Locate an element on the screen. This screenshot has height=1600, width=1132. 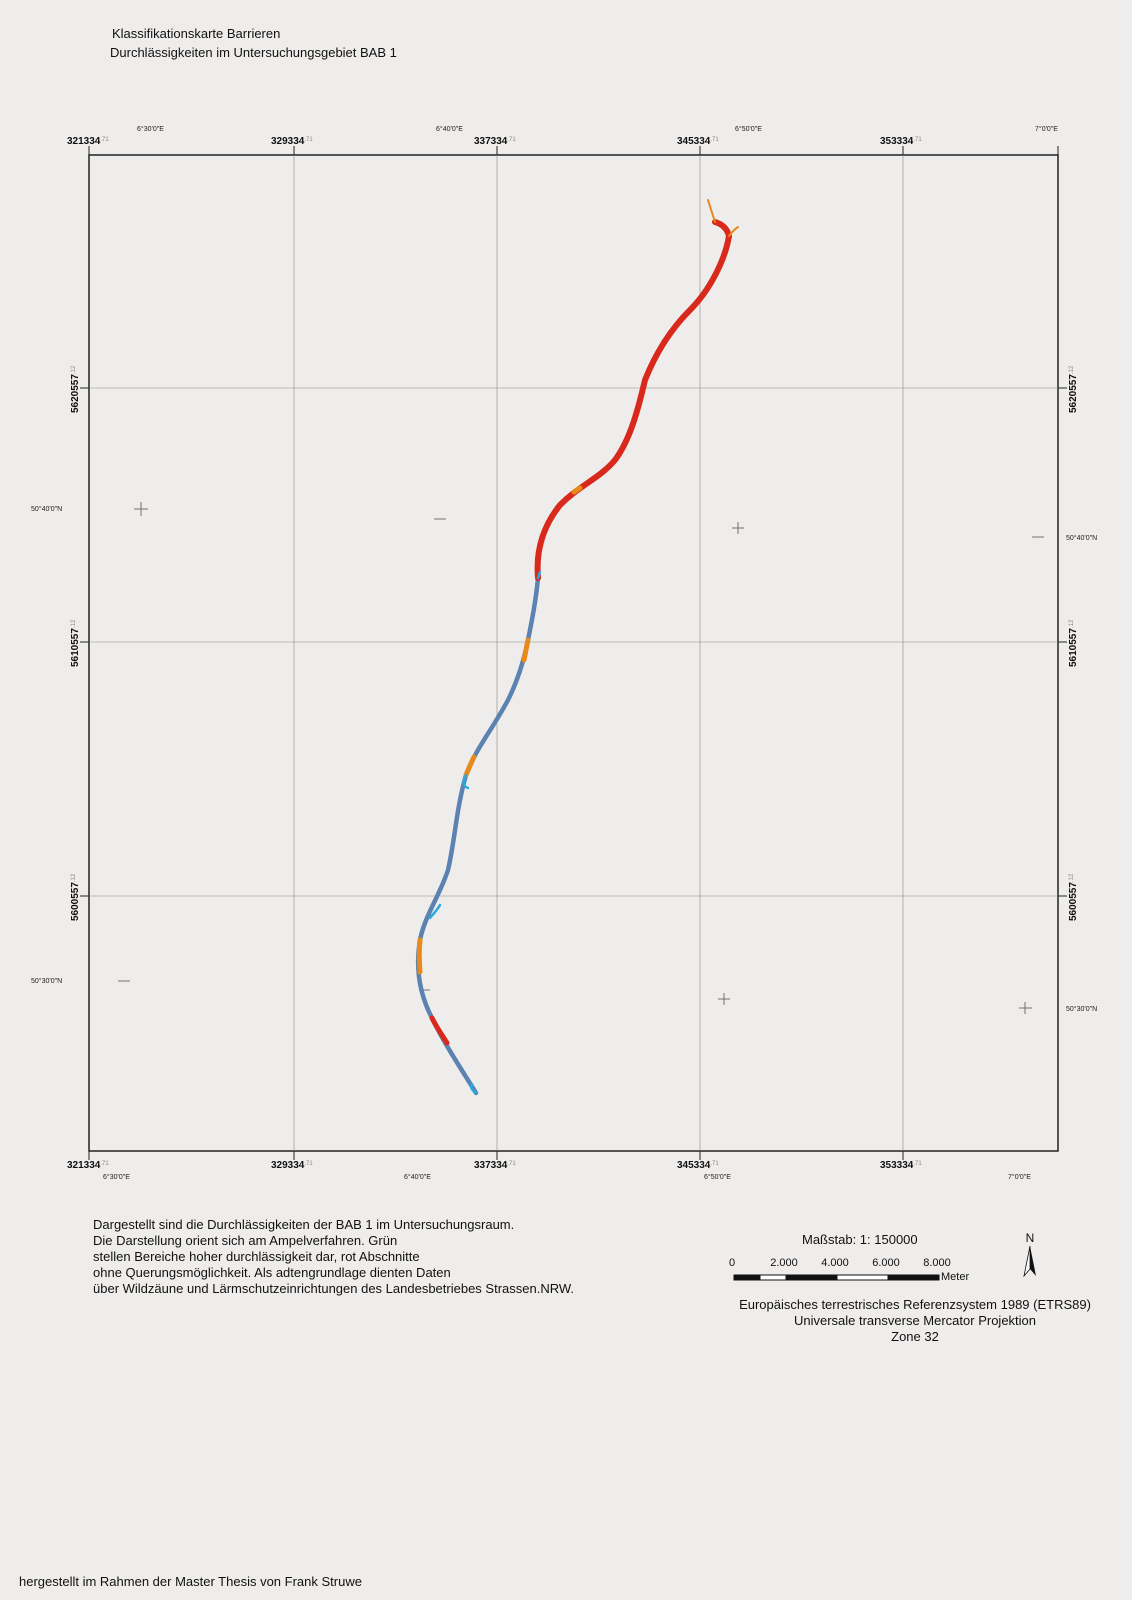
geo-top-2: 6°50'0"E is located at coordinates (748, 129).